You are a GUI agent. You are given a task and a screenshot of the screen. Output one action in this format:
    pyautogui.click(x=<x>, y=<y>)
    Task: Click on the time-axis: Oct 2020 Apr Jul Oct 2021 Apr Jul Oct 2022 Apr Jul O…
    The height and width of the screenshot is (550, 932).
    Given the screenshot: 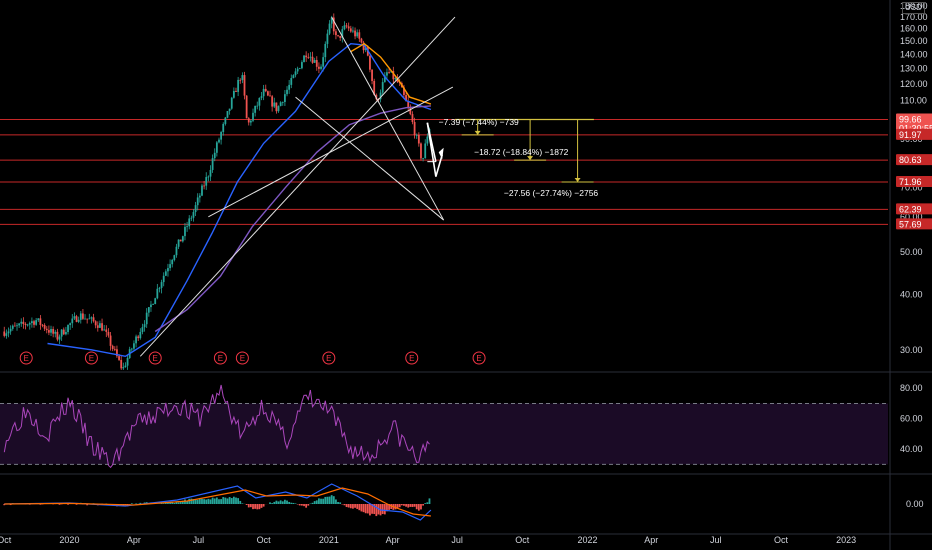 What is the action you would take?
    pyautogui.click(x=428, y=540)
    